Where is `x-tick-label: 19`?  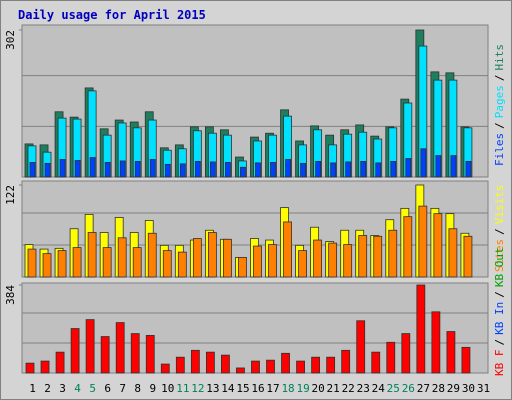 x-tick-label: 19 is located at coordinates (302, 388).